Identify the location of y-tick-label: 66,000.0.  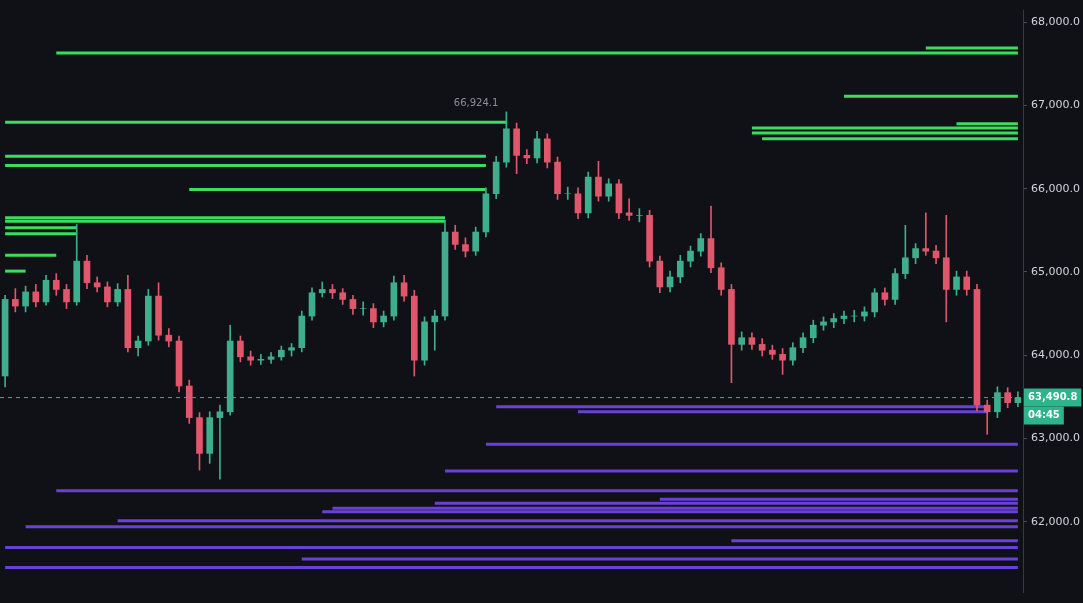
(1055, 188).